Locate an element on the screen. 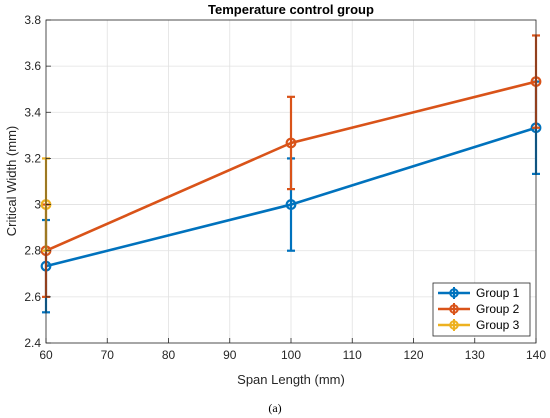  x-tick-label: 80 is located at coordinates (169, 355).